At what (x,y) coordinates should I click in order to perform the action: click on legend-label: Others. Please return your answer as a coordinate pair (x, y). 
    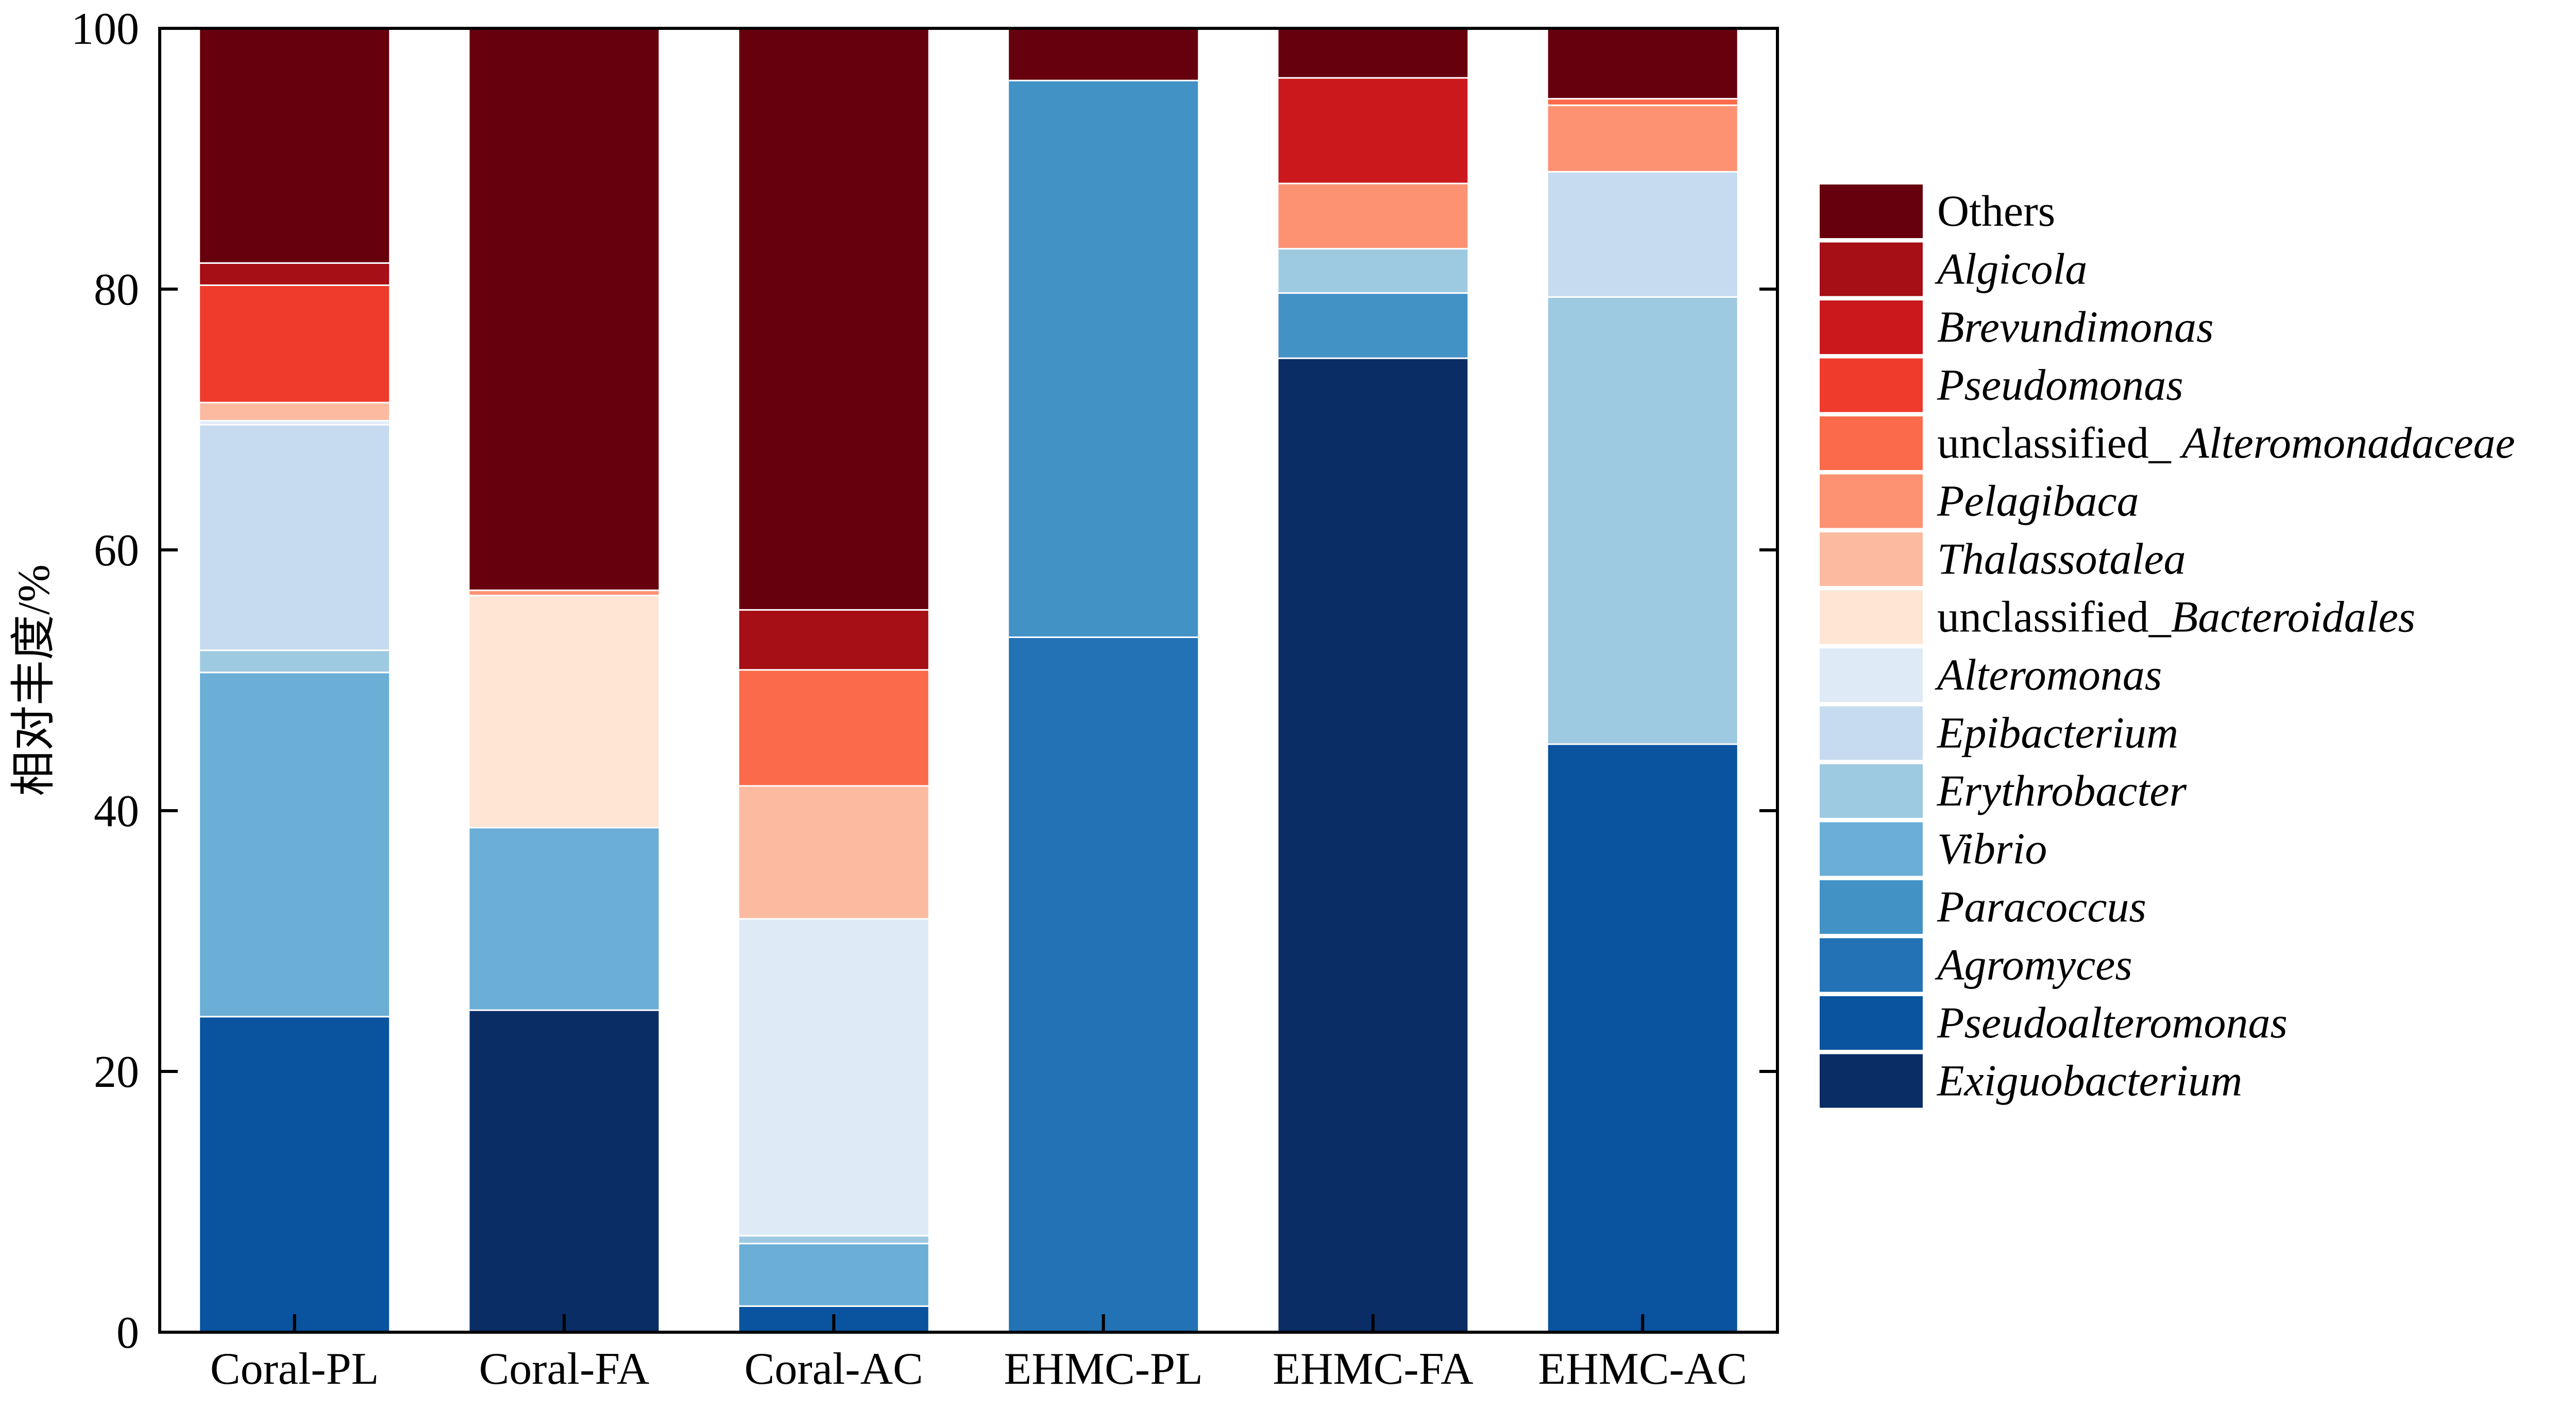
    Looking at the image, I should click on (1996, 211).